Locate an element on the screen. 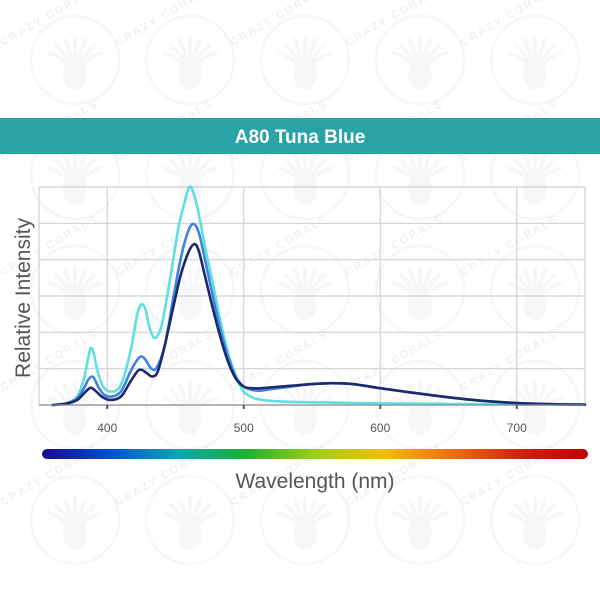 This screenshot has width=600, height=600. x-tick-label: 700 is located at coordinates (517, 428).